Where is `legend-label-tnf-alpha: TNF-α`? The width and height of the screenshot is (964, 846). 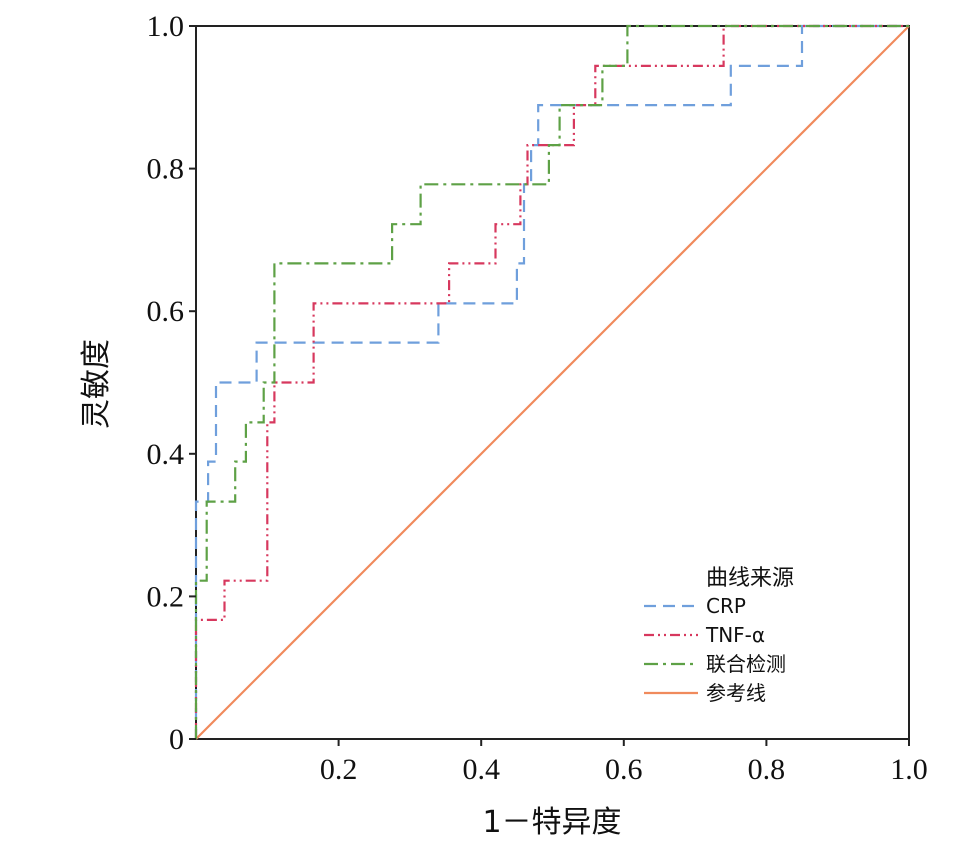
legend-label-tnf-alpha: TNF-α is located at coordinates (735, 635).